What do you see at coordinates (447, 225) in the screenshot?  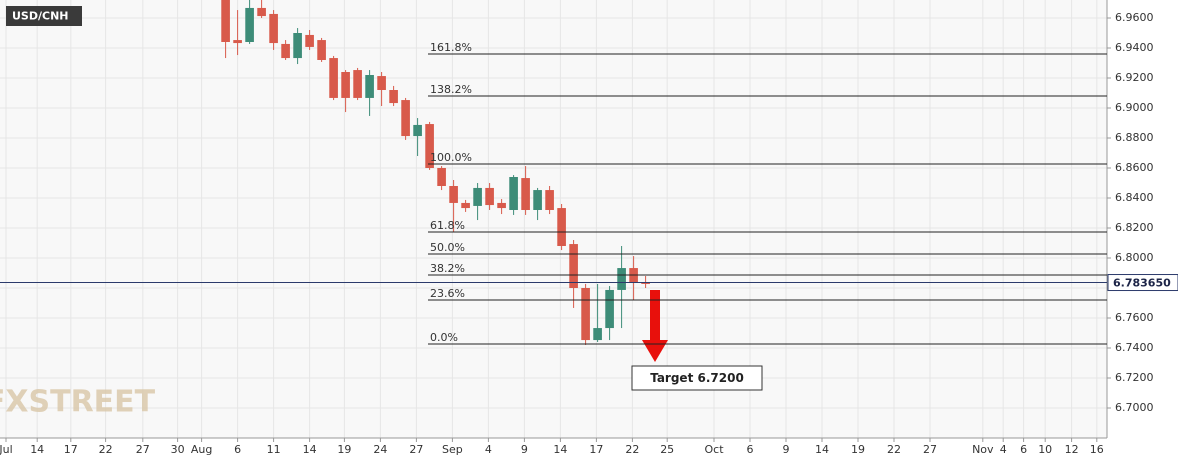 I see `fib-label: 61.8%` at bounding box center [447, 225].